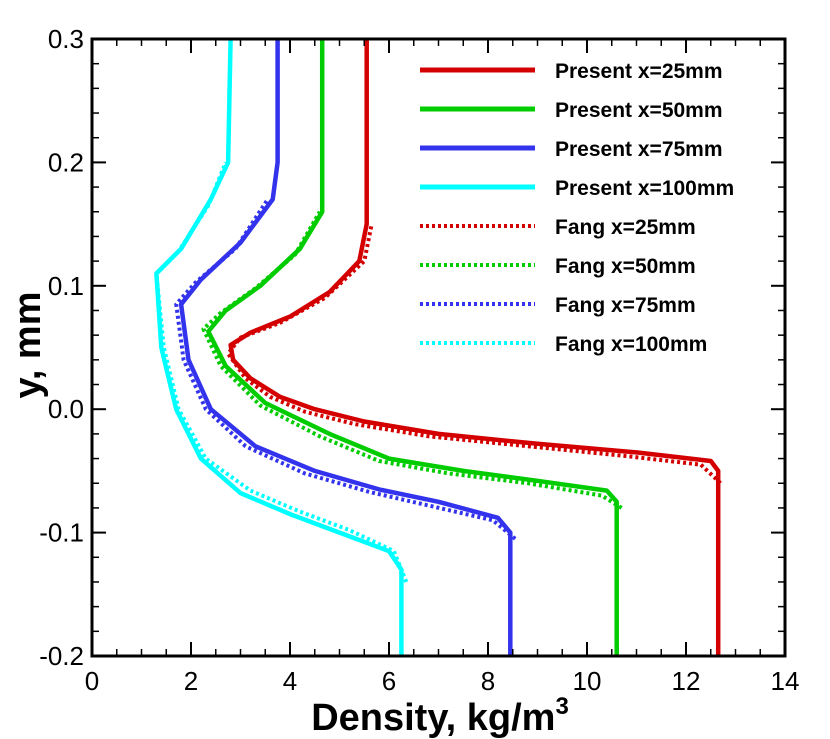 This screenshot has height=739, width=830. What do you see at coordinates (639, 71) in the screenshot?
I see `legend-label: Present x=25mm` at bounding box center [639, 71].